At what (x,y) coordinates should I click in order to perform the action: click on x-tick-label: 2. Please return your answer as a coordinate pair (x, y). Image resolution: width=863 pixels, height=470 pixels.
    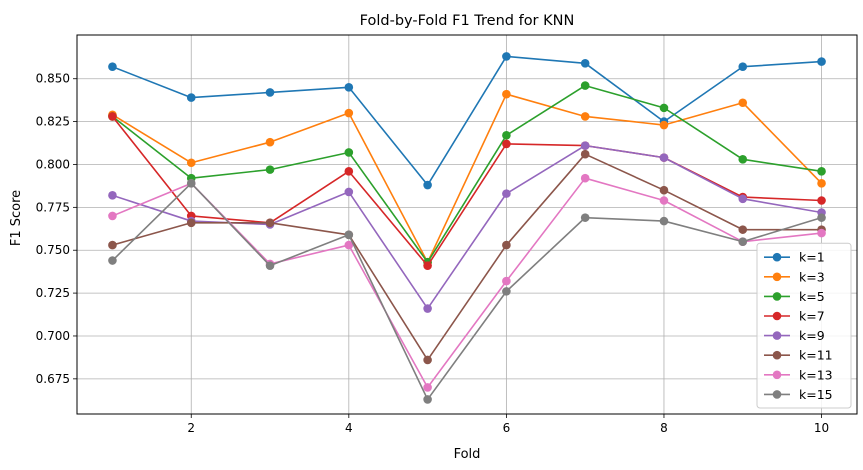
    Looking at the image, I should click on (191, 428).